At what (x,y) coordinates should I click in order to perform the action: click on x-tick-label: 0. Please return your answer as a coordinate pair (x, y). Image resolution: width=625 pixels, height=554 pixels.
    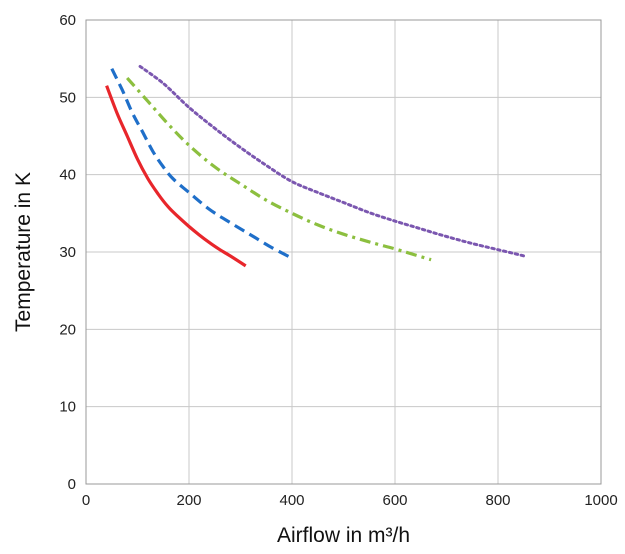
    Looking at the image, I should click on (86, 500).